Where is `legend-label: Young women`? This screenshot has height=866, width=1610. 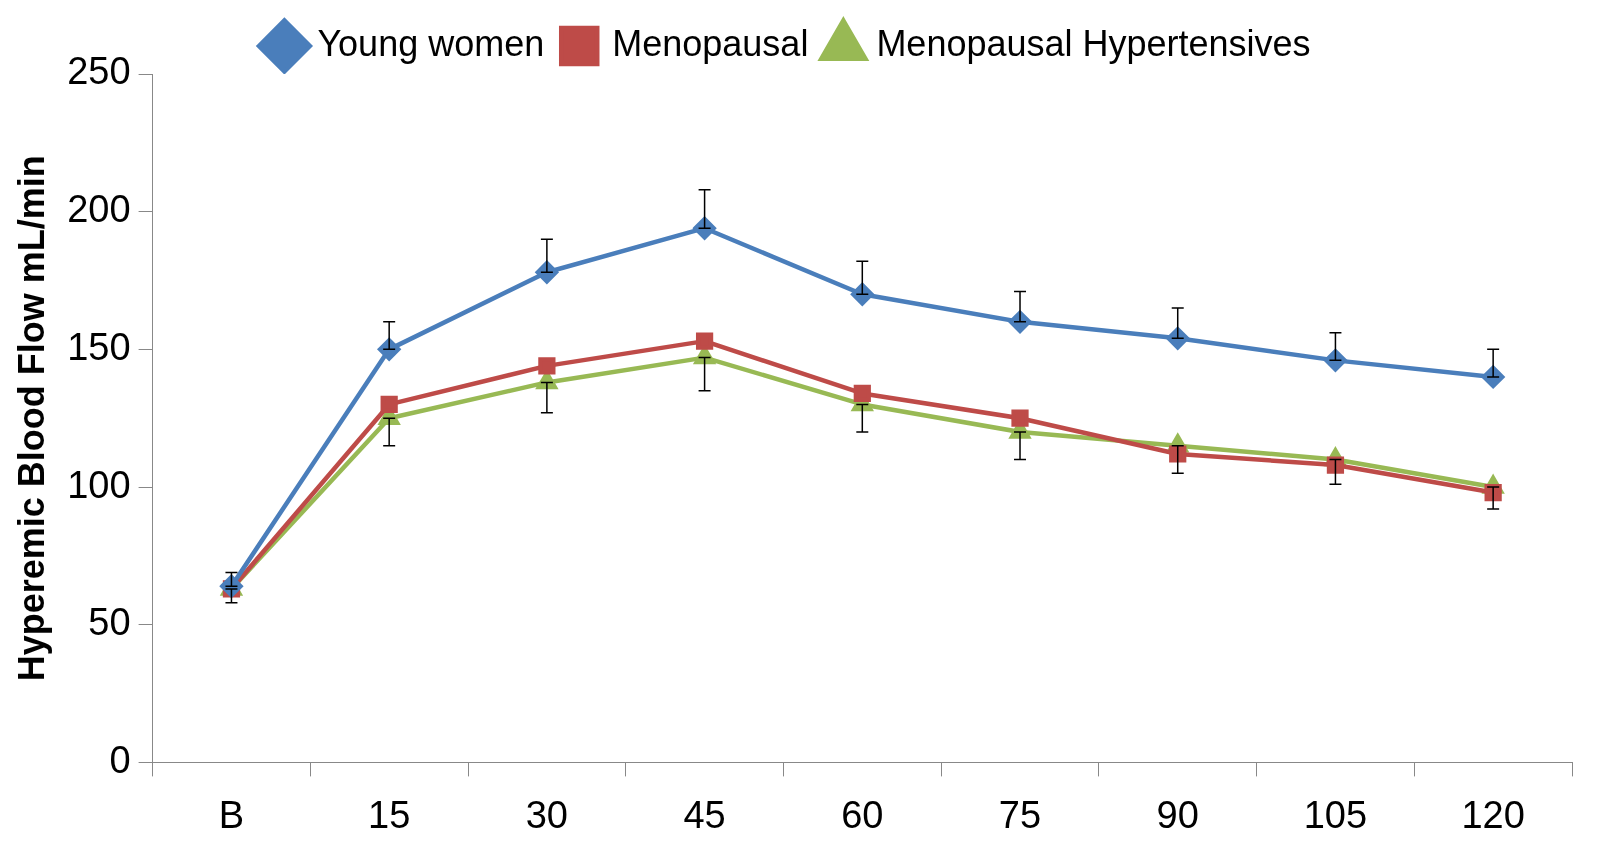
legend-label: Young women is located at coordinates (431, 43).